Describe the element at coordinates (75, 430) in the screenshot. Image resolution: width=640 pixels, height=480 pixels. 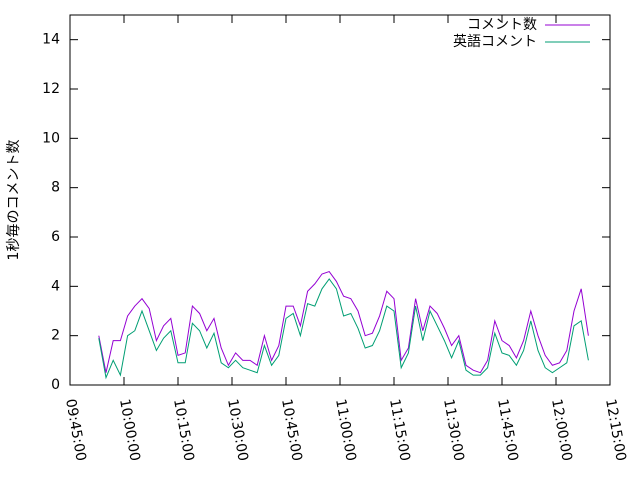
I see `x-tick-label: 09:45:00` at that location.